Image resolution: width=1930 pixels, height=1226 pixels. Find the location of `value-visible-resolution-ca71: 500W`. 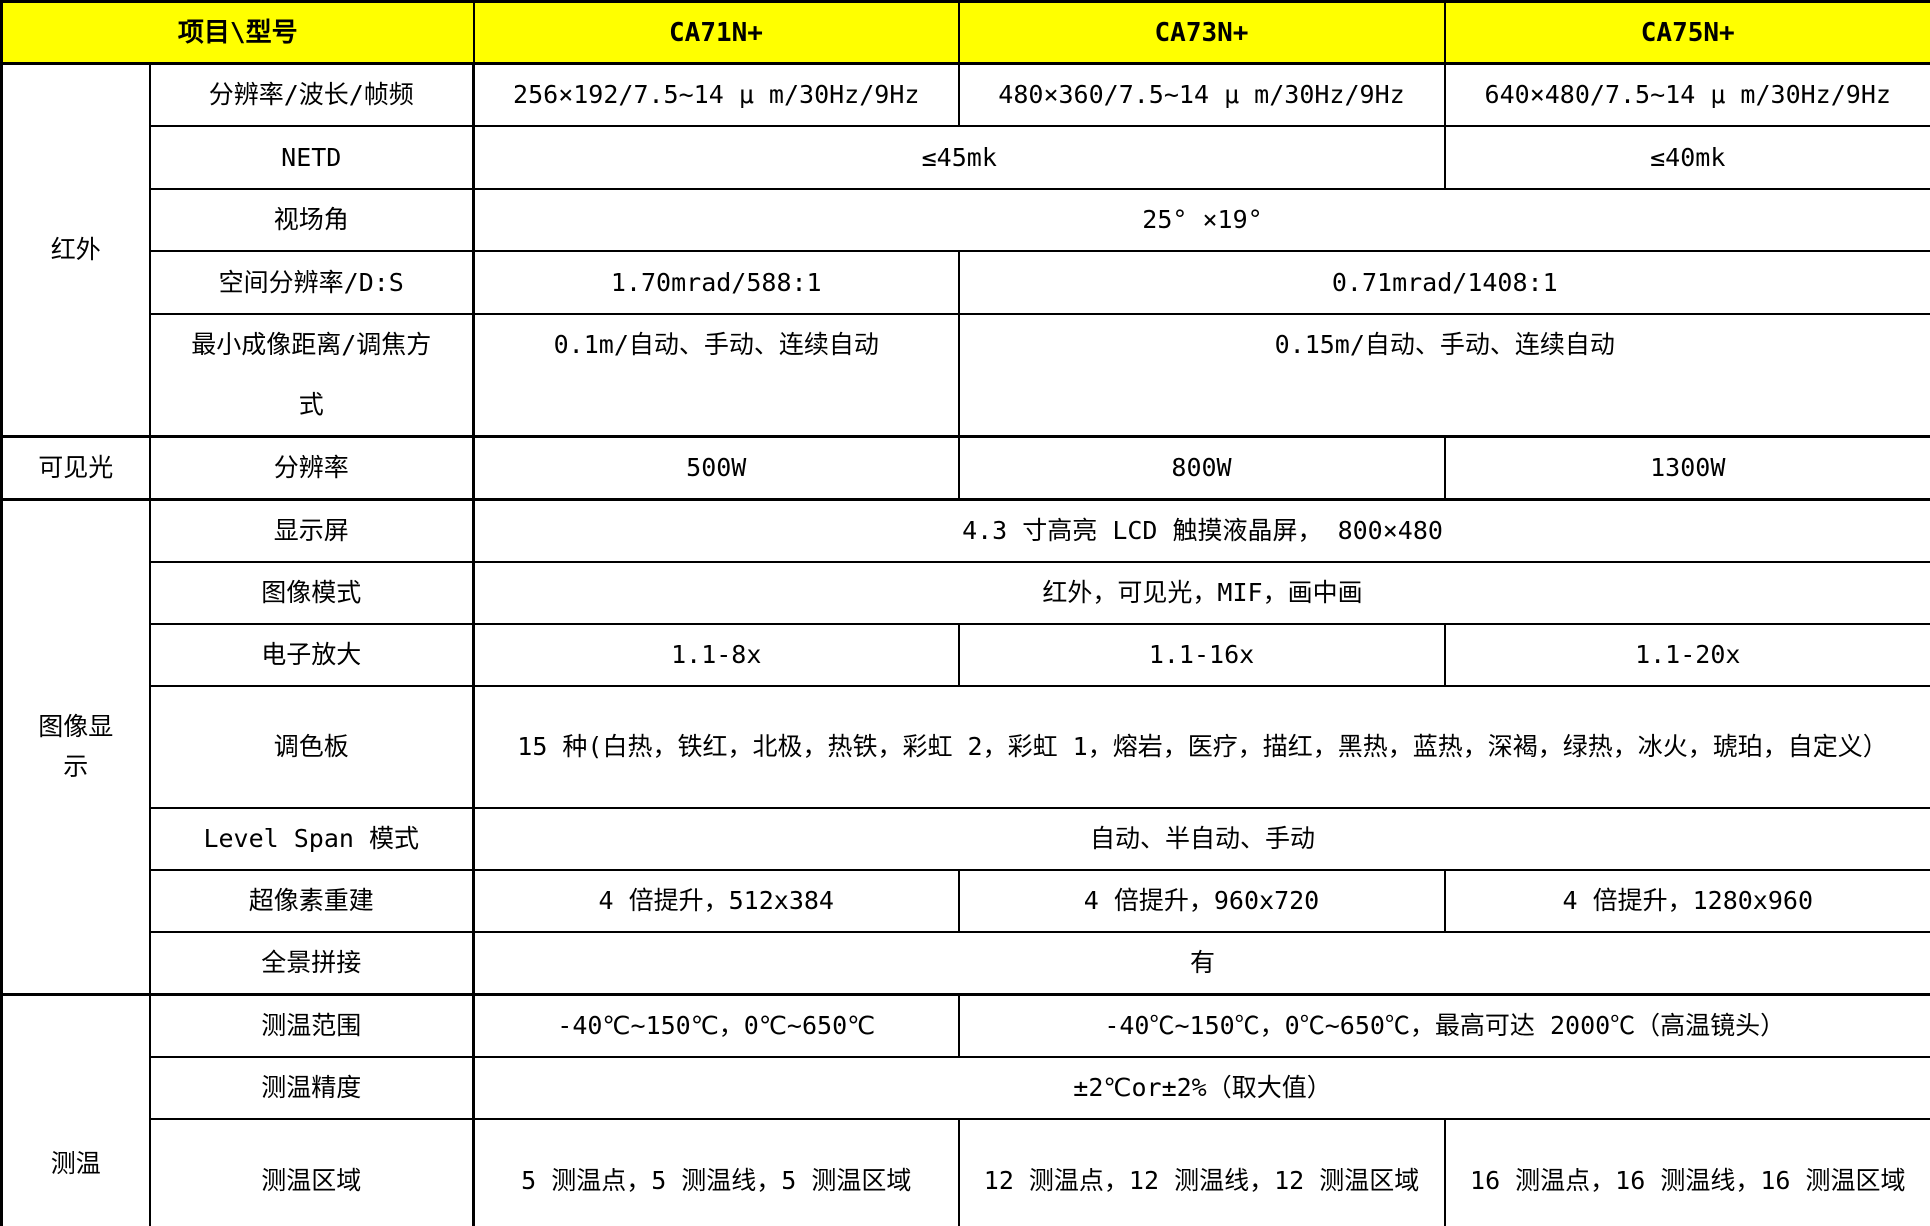

value-visible-resolution-ca71: 500W is located at coordinates (716, 468).